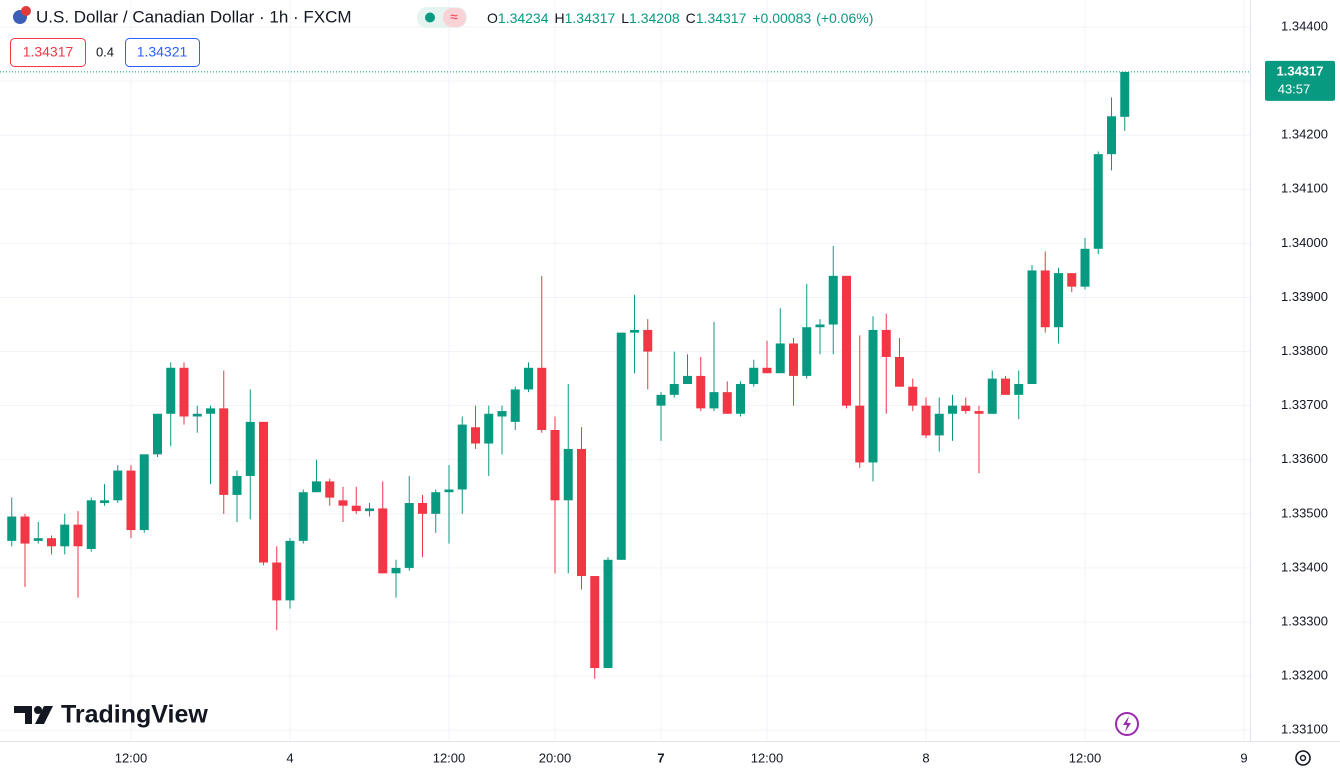  Describe the element at coordinates (523, 18) in the screenshot. I see `open-value: 1.34234` at that location.